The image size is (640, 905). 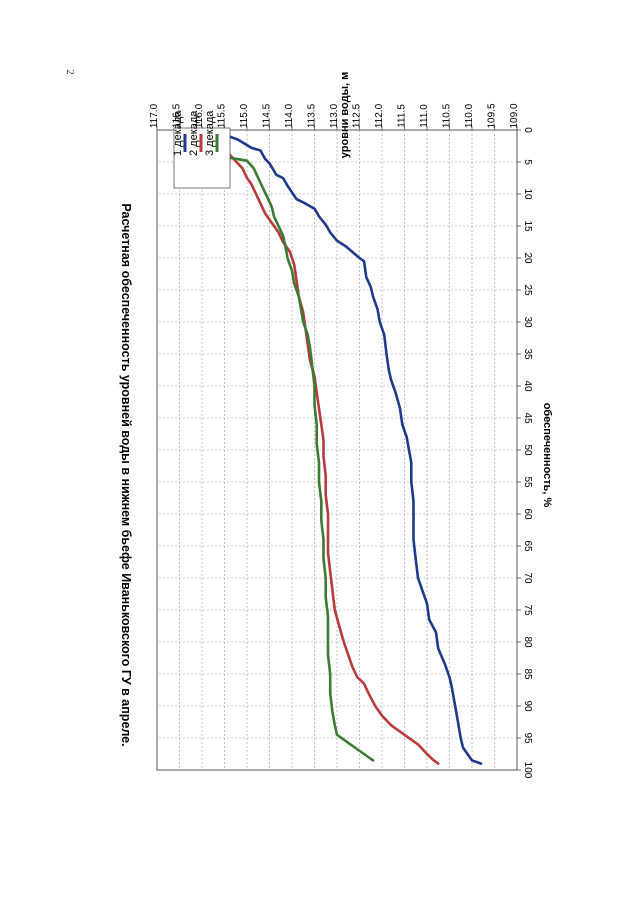 I want to click on x-tick-label: 75, so click(x=527, y=610).